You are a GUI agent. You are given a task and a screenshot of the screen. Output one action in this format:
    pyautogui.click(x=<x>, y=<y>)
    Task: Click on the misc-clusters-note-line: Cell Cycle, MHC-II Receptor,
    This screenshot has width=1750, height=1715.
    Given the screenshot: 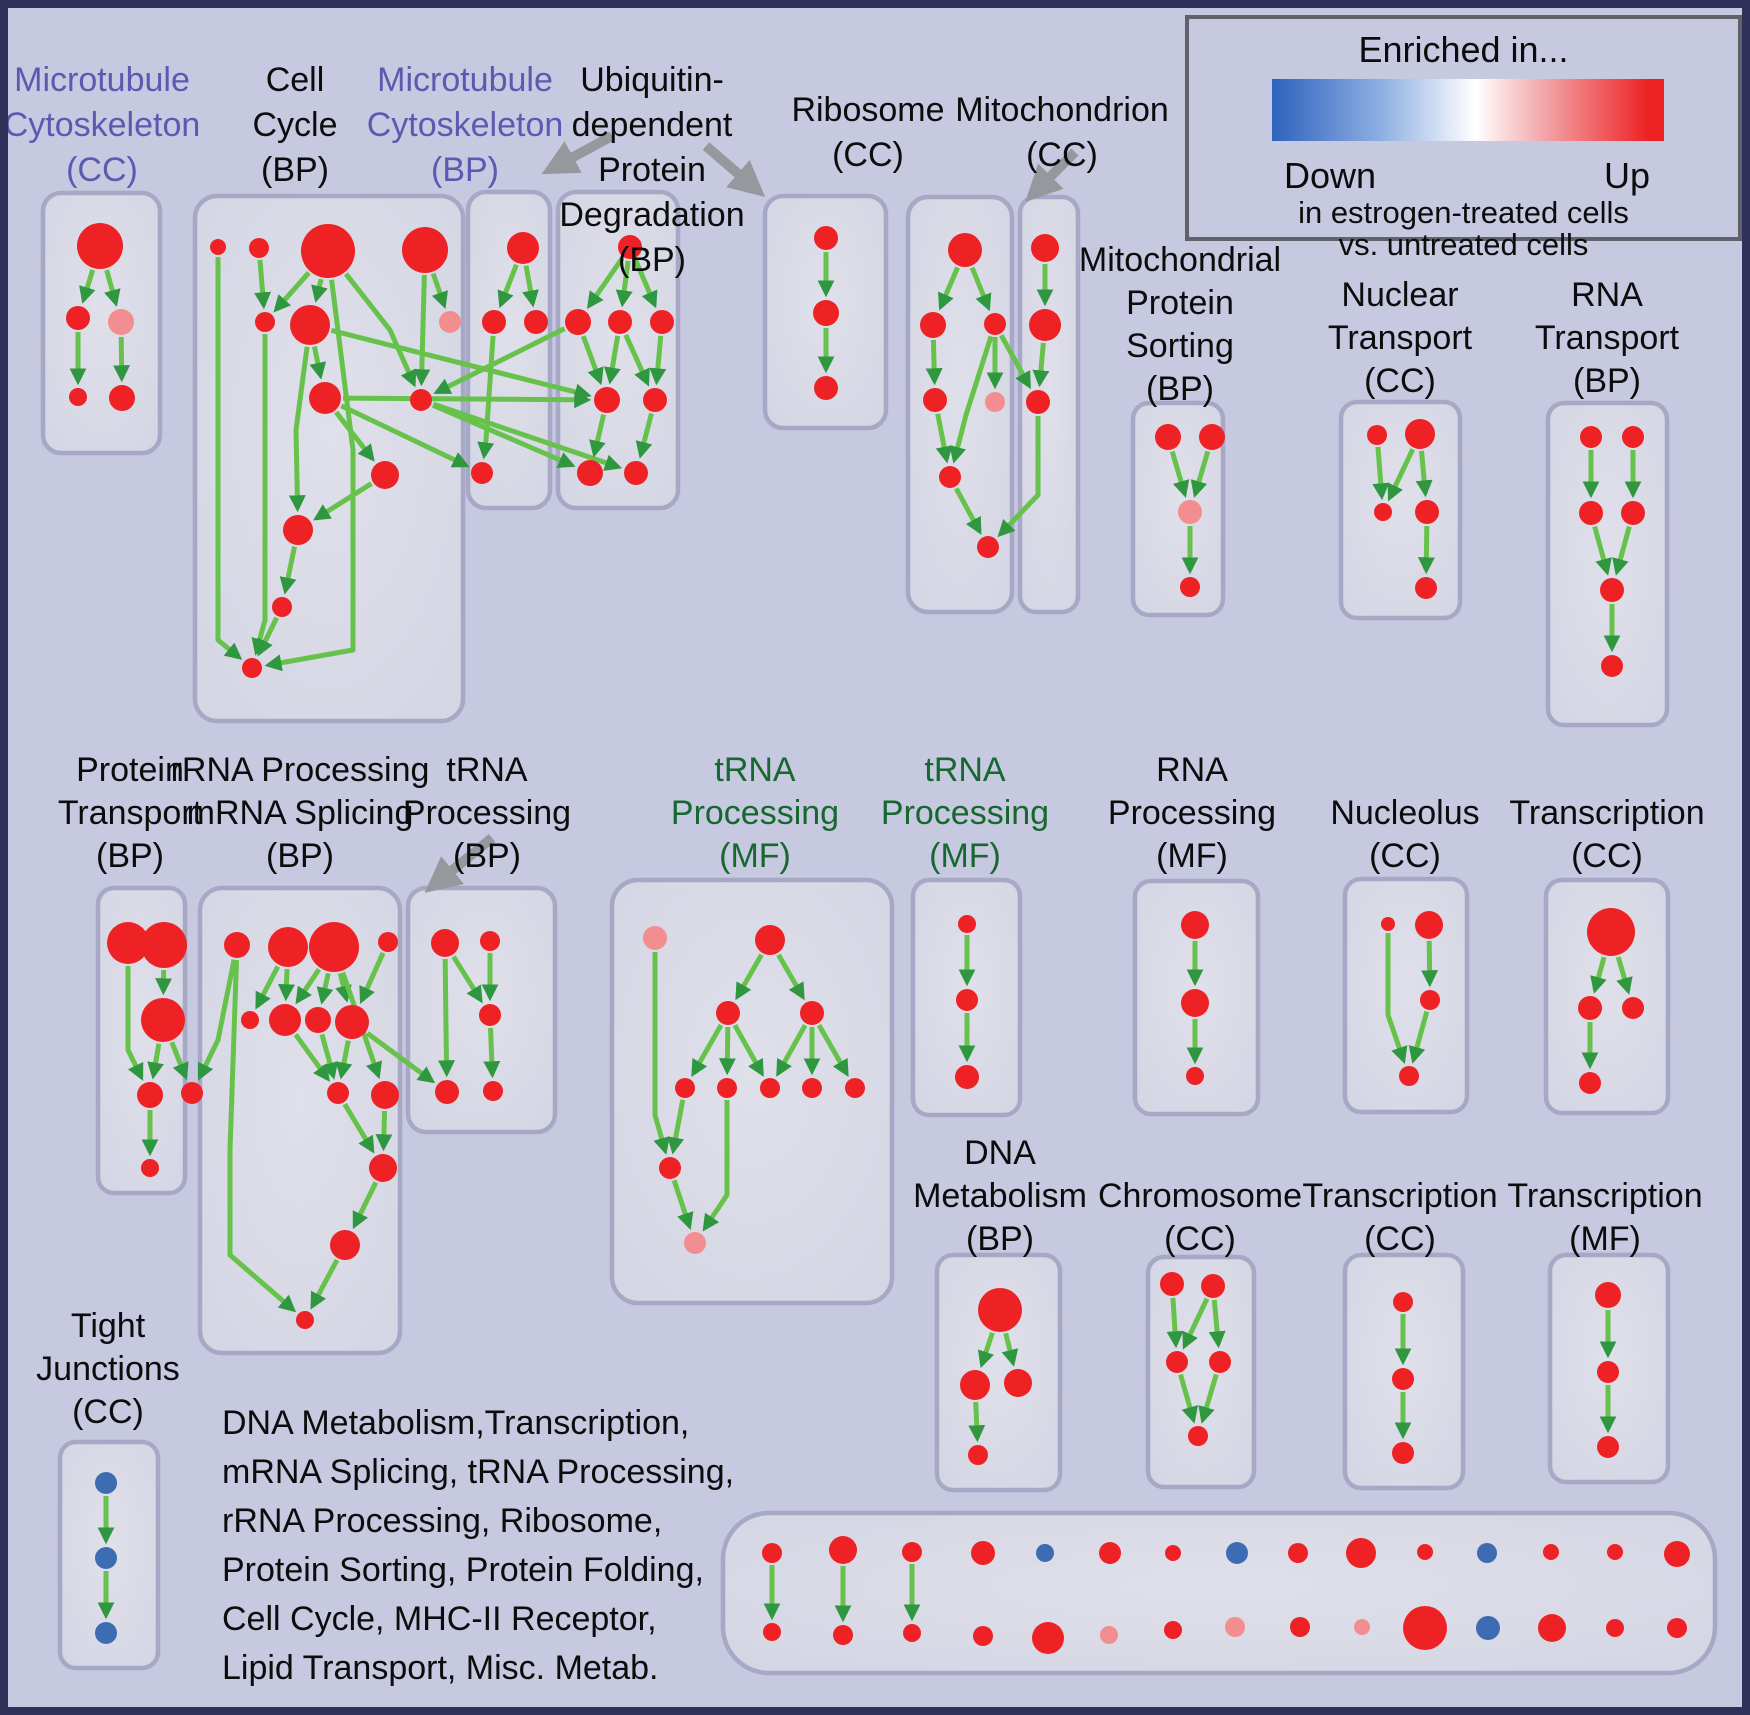 What is the action you would take?
    pyautogui.click(x=439, y=1619)
    